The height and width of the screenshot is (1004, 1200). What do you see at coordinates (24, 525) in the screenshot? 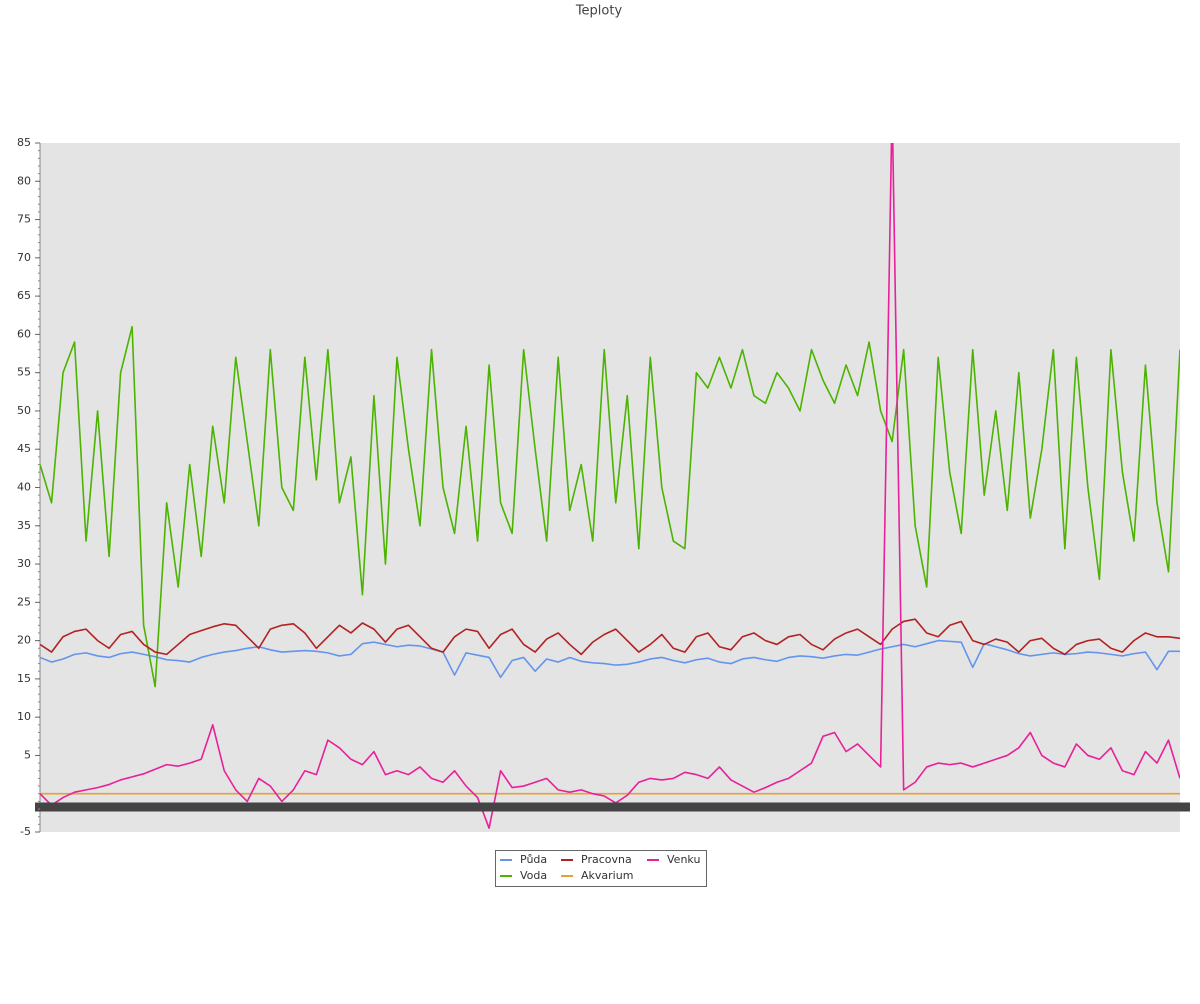
I see `y-tick-label: 35` at bounding box center [24, 525].